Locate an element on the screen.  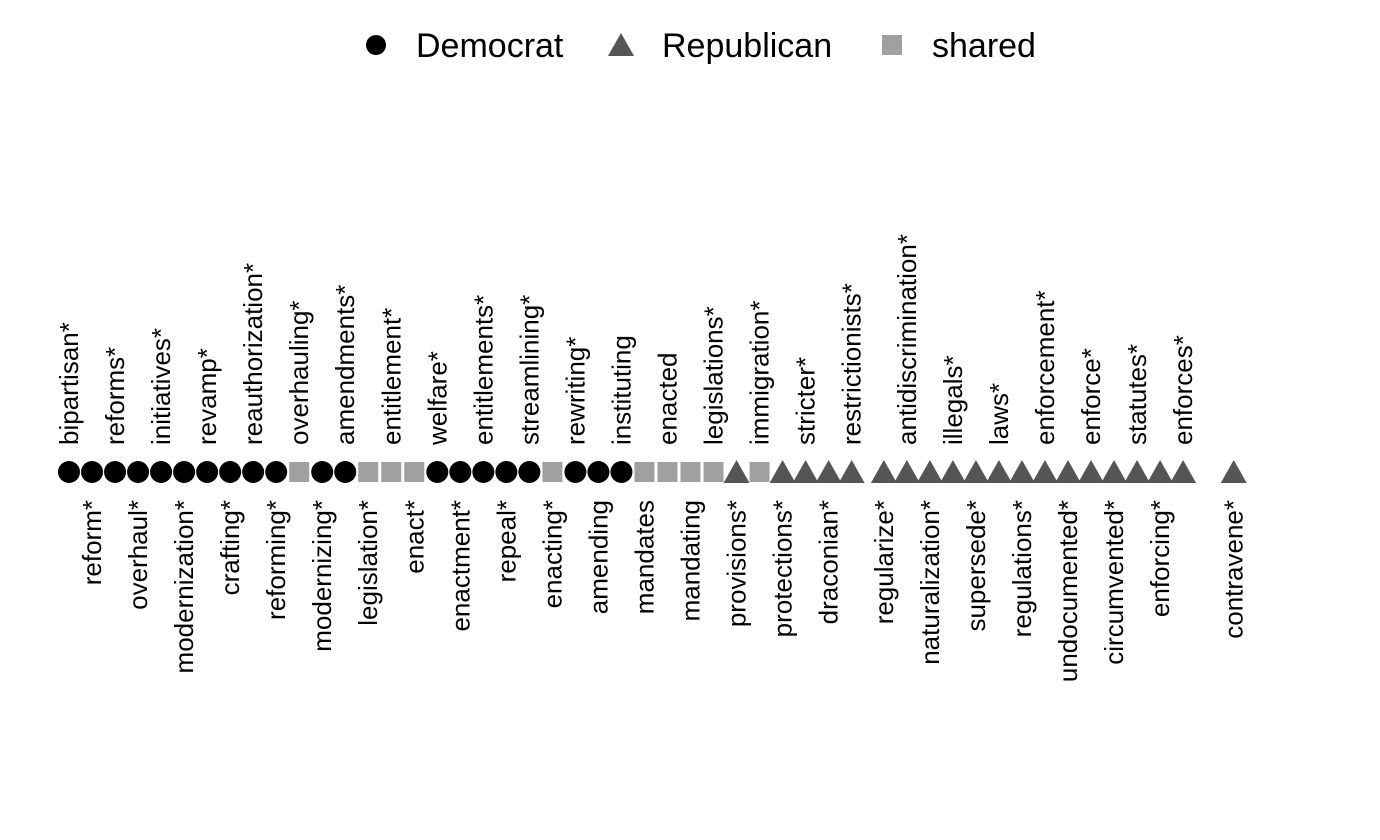
word-label: initiatives* is located at coordinates (161, 386).